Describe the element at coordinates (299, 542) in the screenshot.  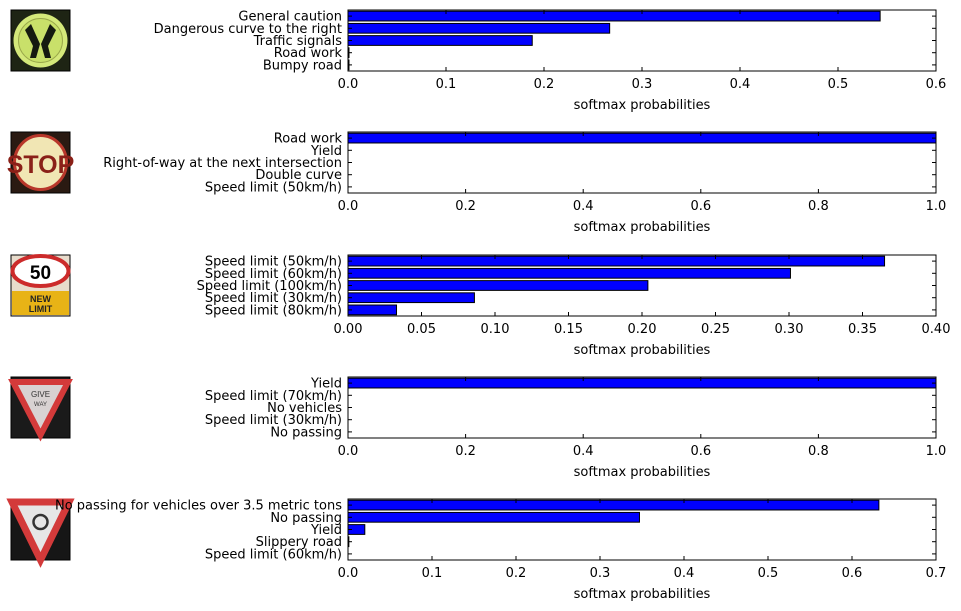
I see `category-label: Slippery road` at that location.